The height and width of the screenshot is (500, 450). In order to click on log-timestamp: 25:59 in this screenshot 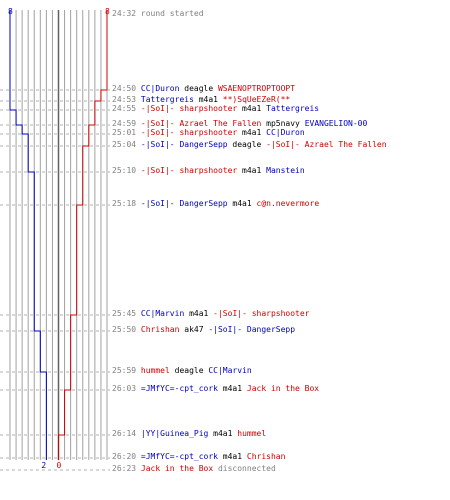, I will do `click(126, 370)`.